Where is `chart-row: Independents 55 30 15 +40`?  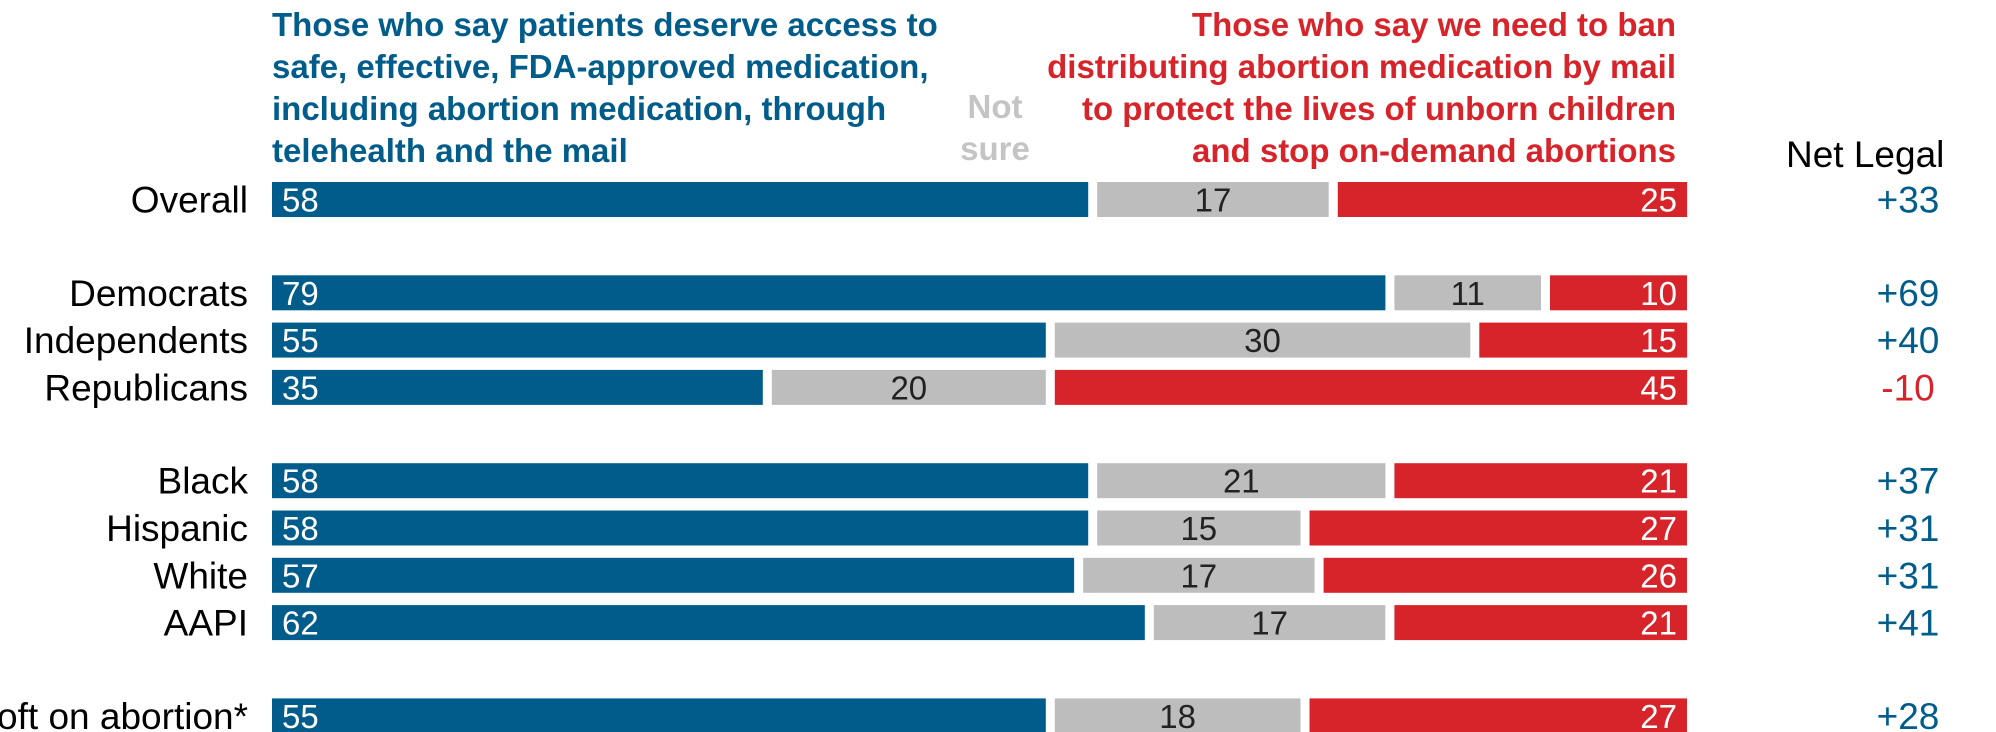
chart-row: Independents 55 30 15 +40 is located at coordinates (982, 340).